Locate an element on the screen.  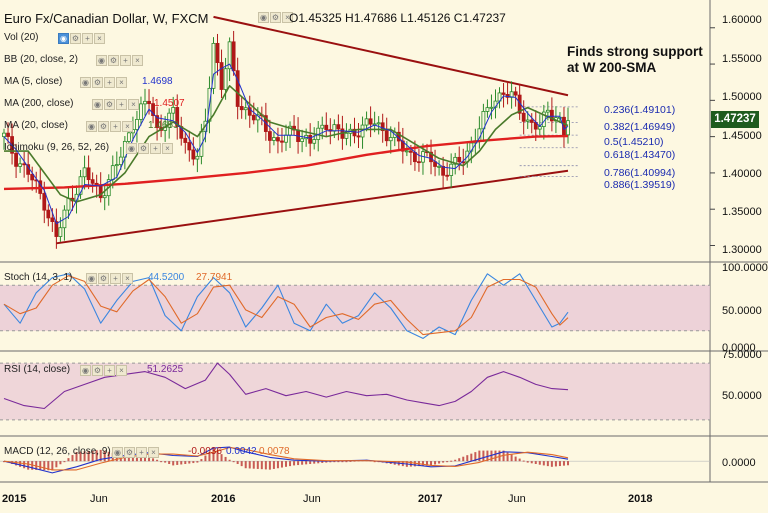
ma20-value: 1.4653 is located at coordinates (163, 125).